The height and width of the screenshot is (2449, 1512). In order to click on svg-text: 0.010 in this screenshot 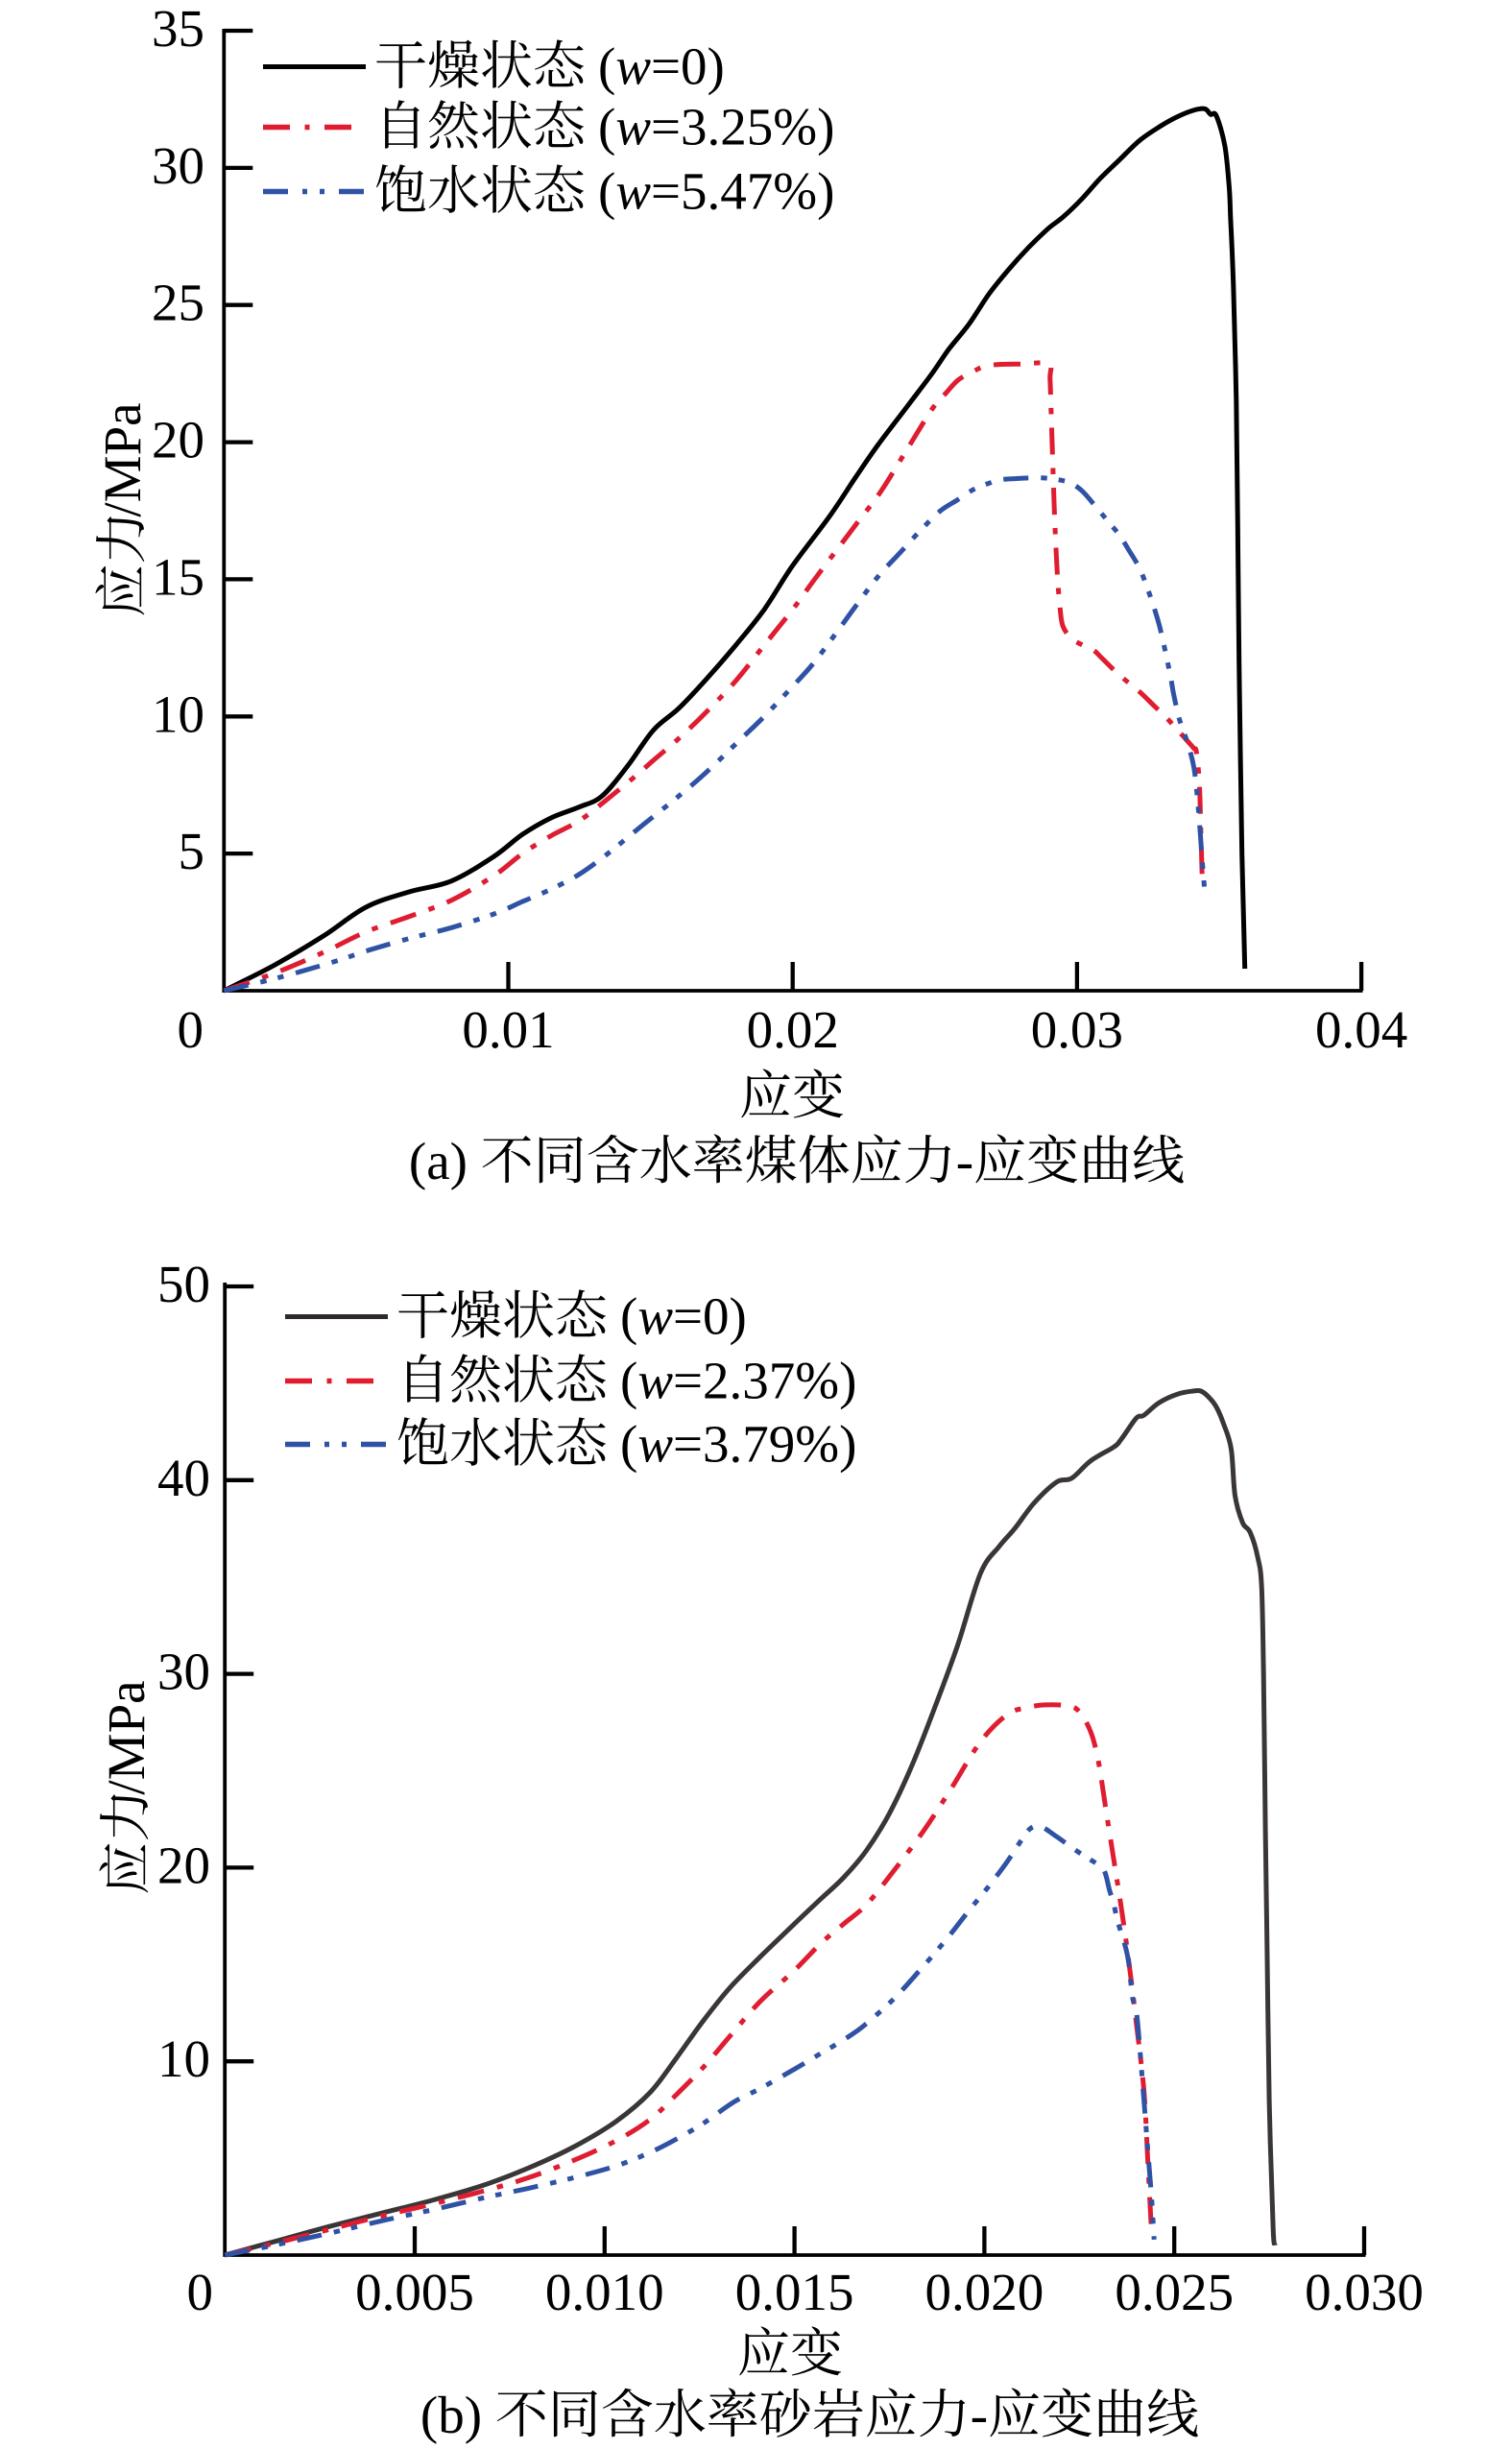, I will do `click(604, 2292)`.